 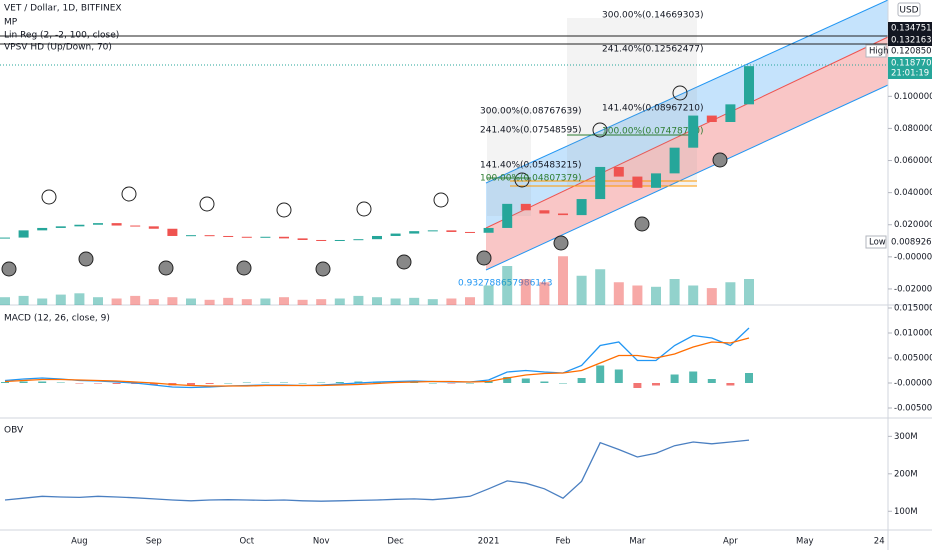 What do you see at coordinates (911, 64) in the screenshot?
I see `last-price: 0.11877000` at bounding box center [911, 64].